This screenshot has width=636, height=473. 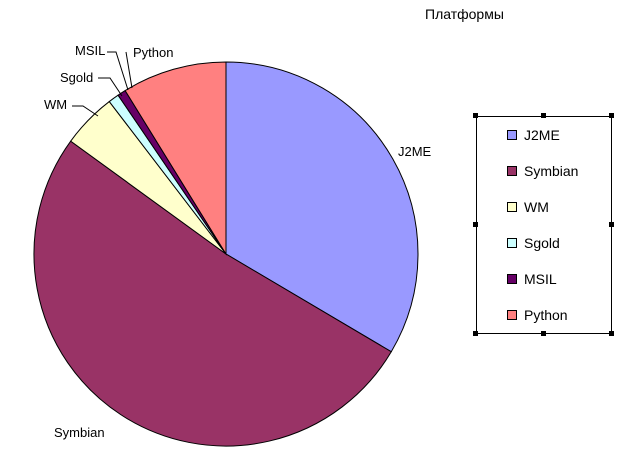 I want to click on legend-label: Python, so click(x=546, y=315).